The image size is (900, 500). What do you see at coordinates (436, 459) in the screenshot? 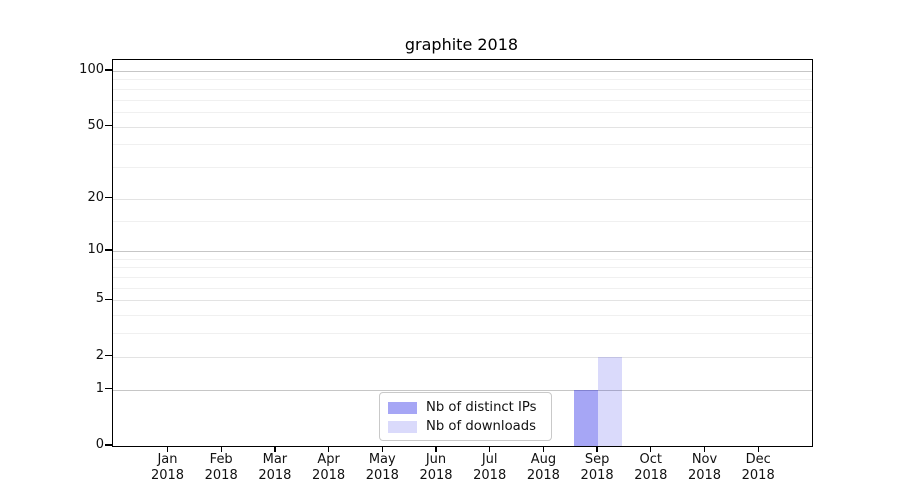
I see `x-tick-month: Jun` at bounding box center [436, 459].